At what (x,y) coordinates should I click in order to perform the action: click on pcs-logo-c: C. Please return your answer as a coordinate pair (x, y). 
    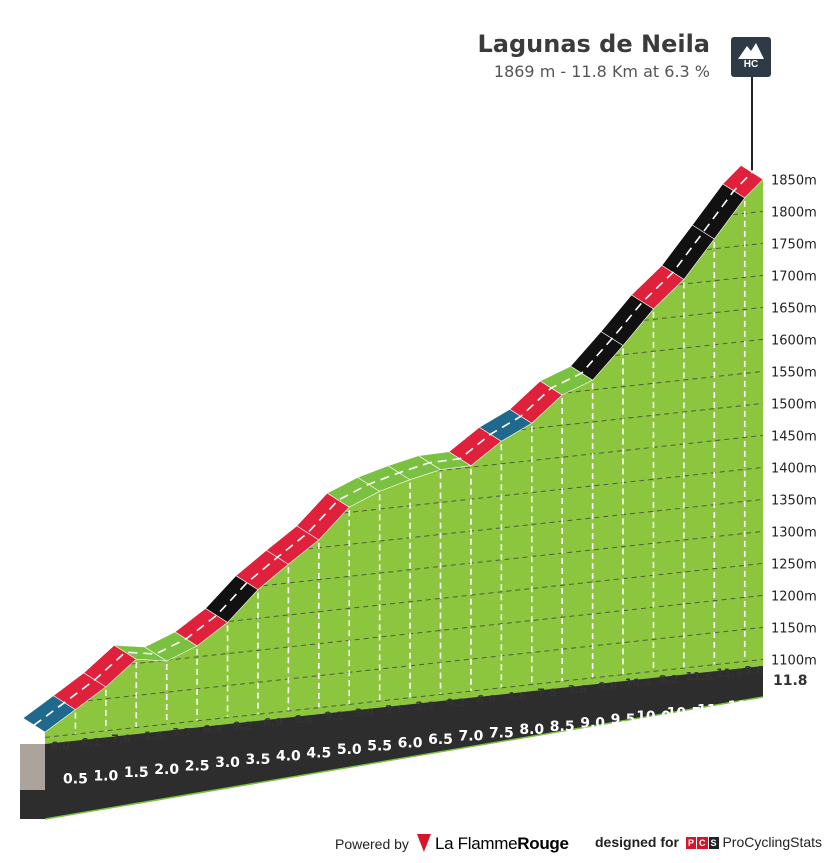
    Looking at the image, I should click on (702, 843).